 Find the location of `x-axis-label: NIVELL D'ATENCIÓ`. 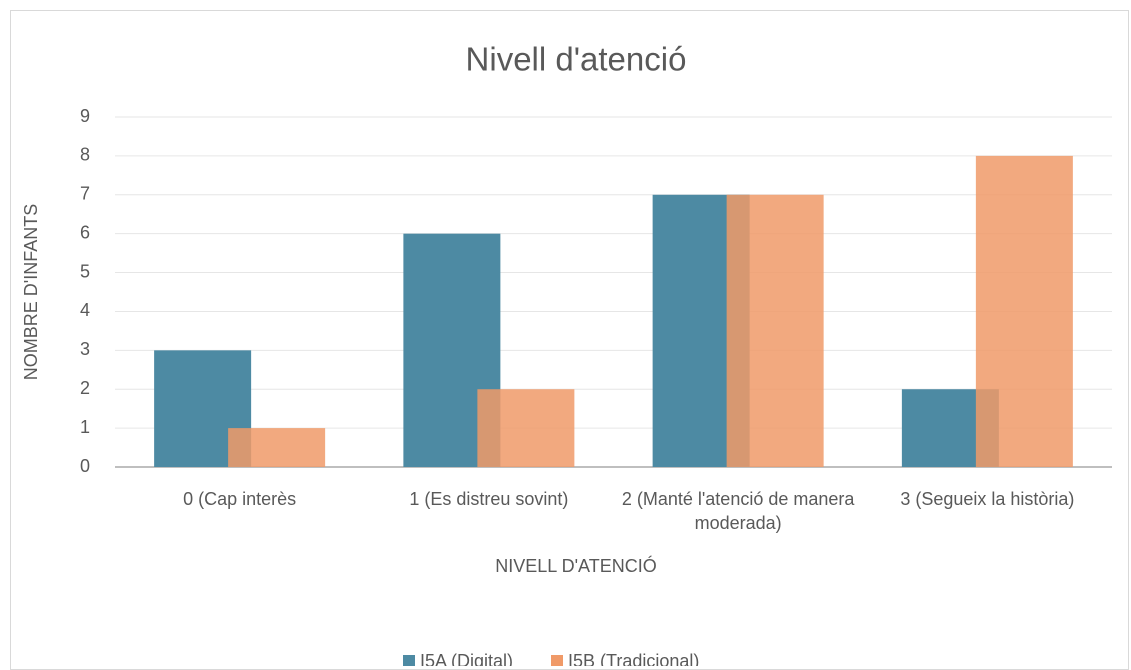

x-axis-label: NIVELL D'ATENCIÓ is located at coordinates (575, 565).